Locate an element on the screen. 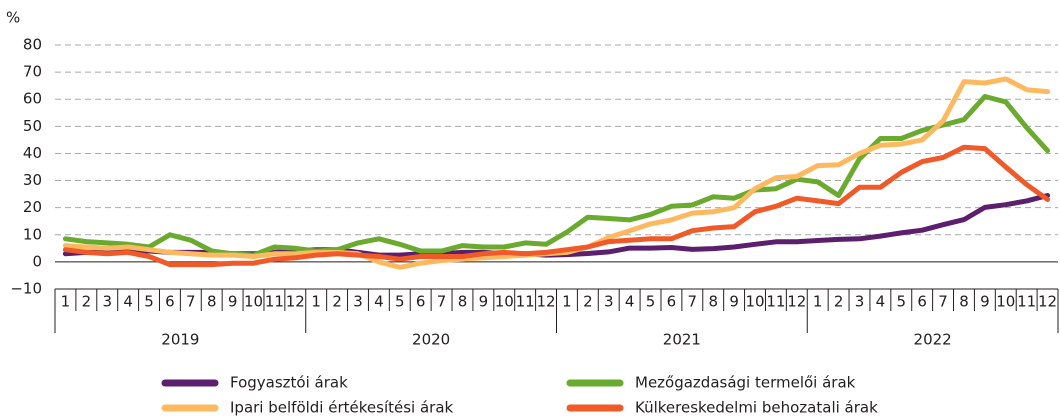  year-label: 2021 is located at coordinates (682, 340).